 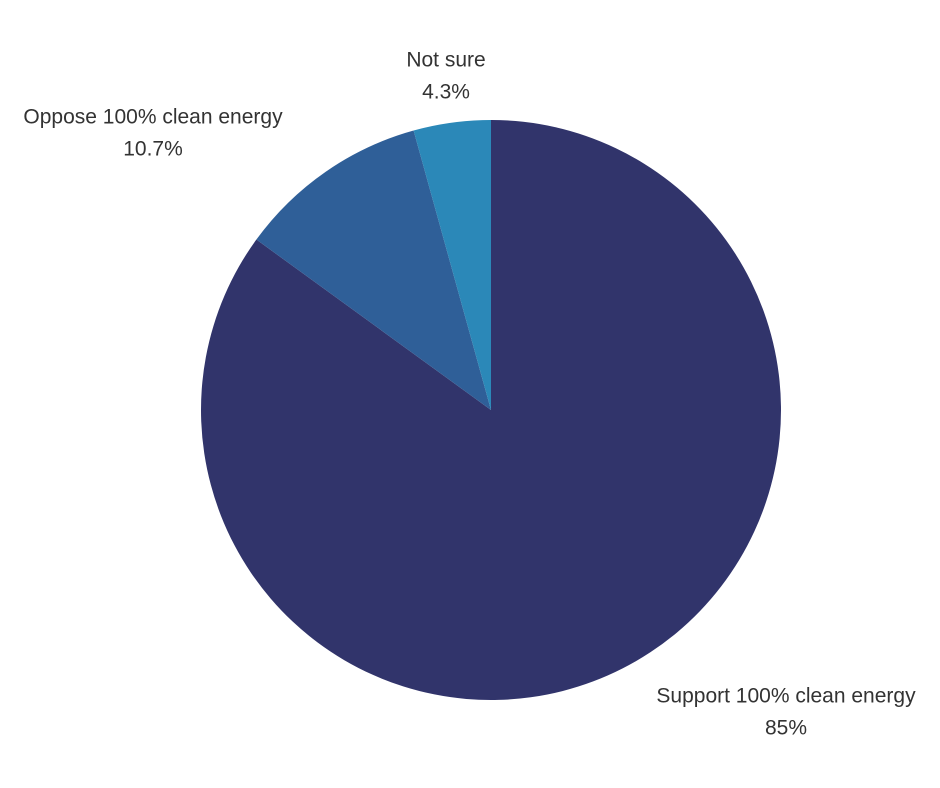 What do you see at coordinates (445, 60) in the screenshot?
I see `slice-label: Not sure` at bounding box center [445, 60].